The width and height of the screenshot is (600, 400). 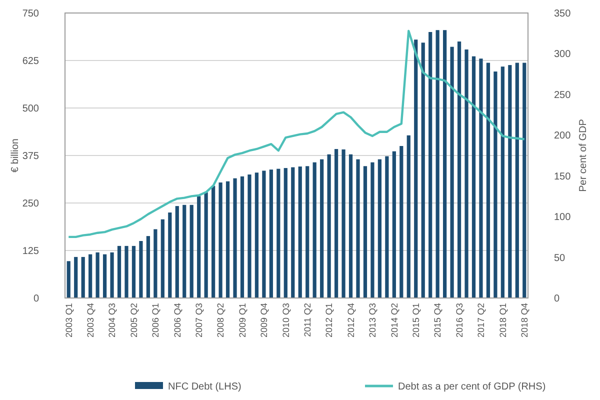 I want to click on x-tick-label: 2018 Q4, so click(x=525, y=320).